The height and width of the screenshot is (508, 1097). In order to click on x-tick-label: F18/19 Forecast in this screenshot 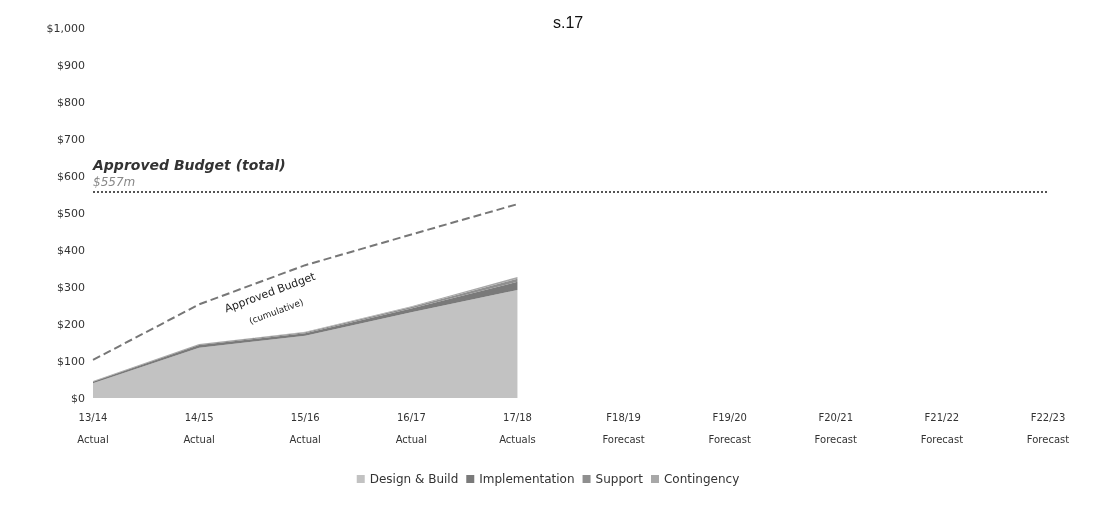, I will do `click(623, 428)`.